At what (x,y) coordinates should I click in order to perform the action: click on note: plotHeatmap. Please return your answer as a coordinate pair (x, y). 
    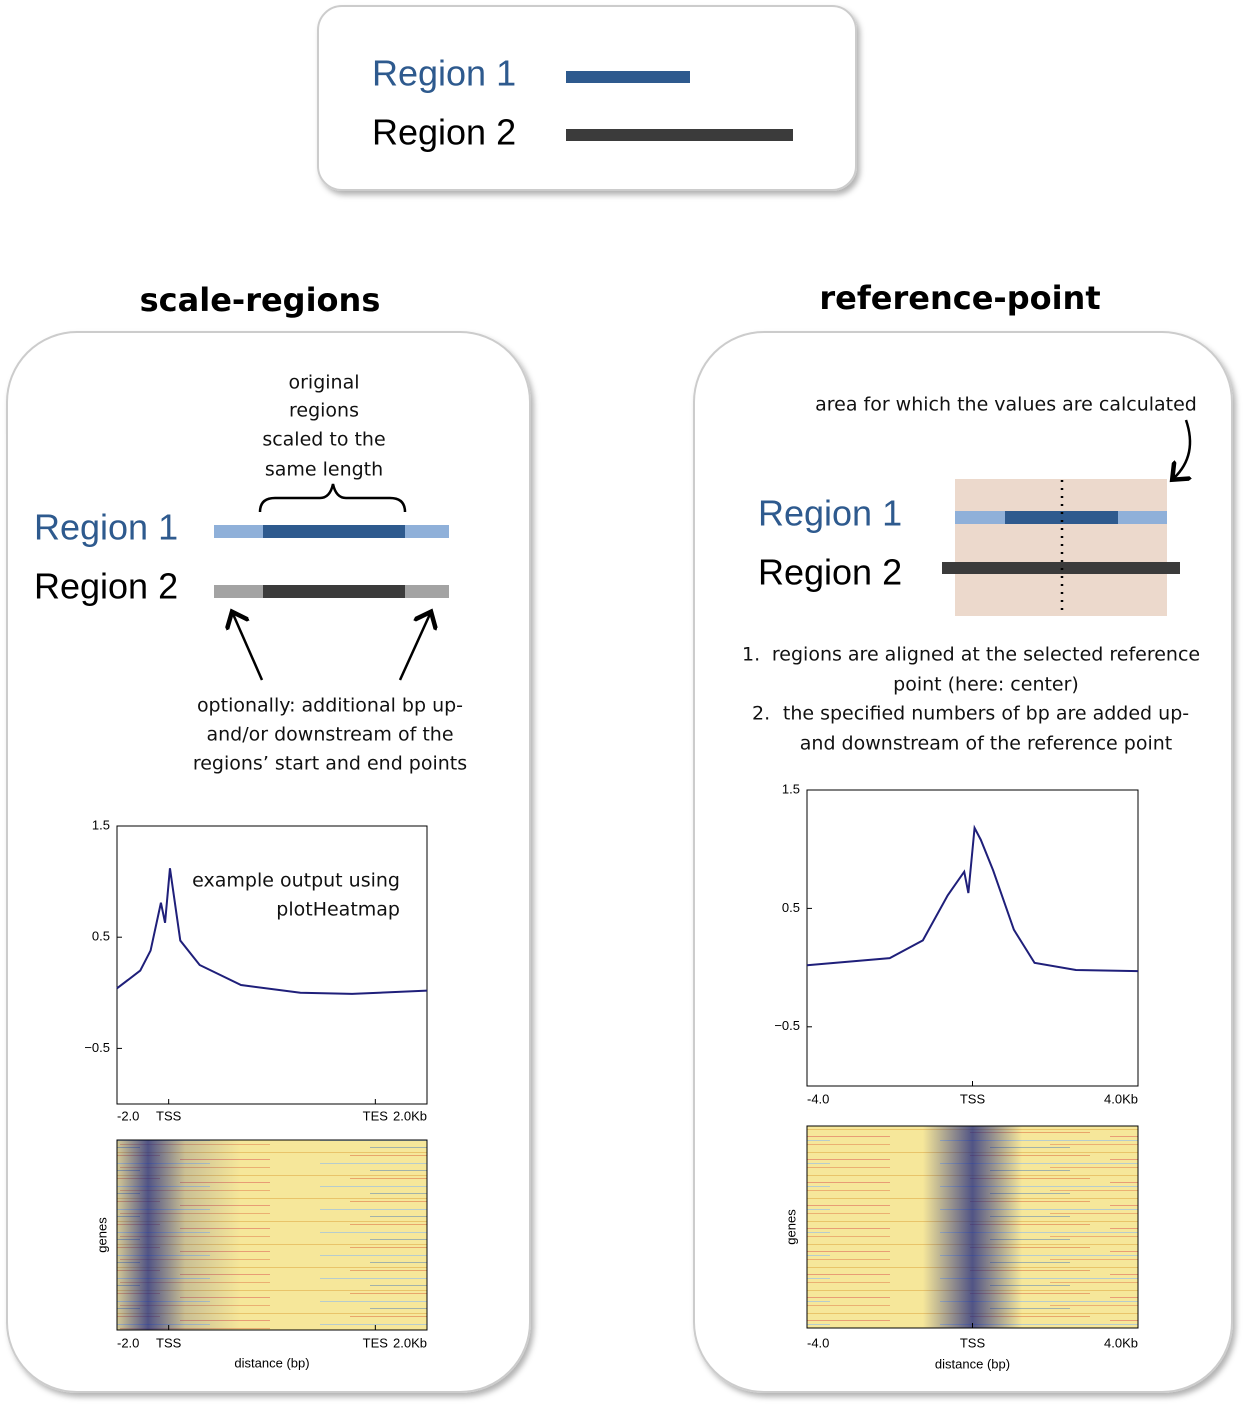
    Looking at the image, I should click on (338, 910).